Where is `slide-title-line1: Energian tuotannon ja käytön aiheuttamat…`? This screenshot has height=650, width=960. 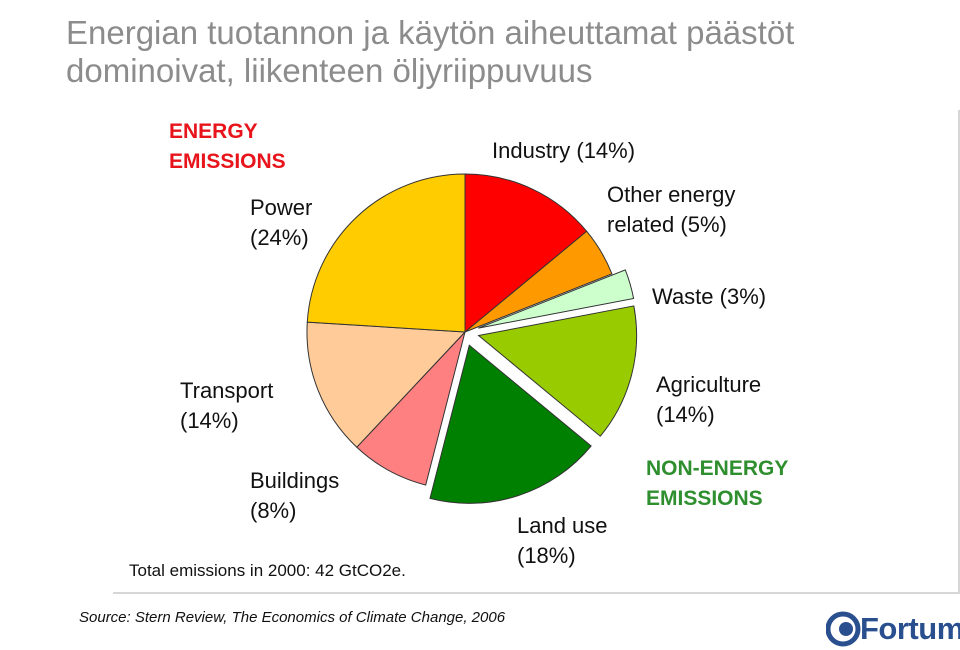 slide-title-line1: Energian tuotannon ja käytön aiheuttamat… is located at coordinates (430, 32).